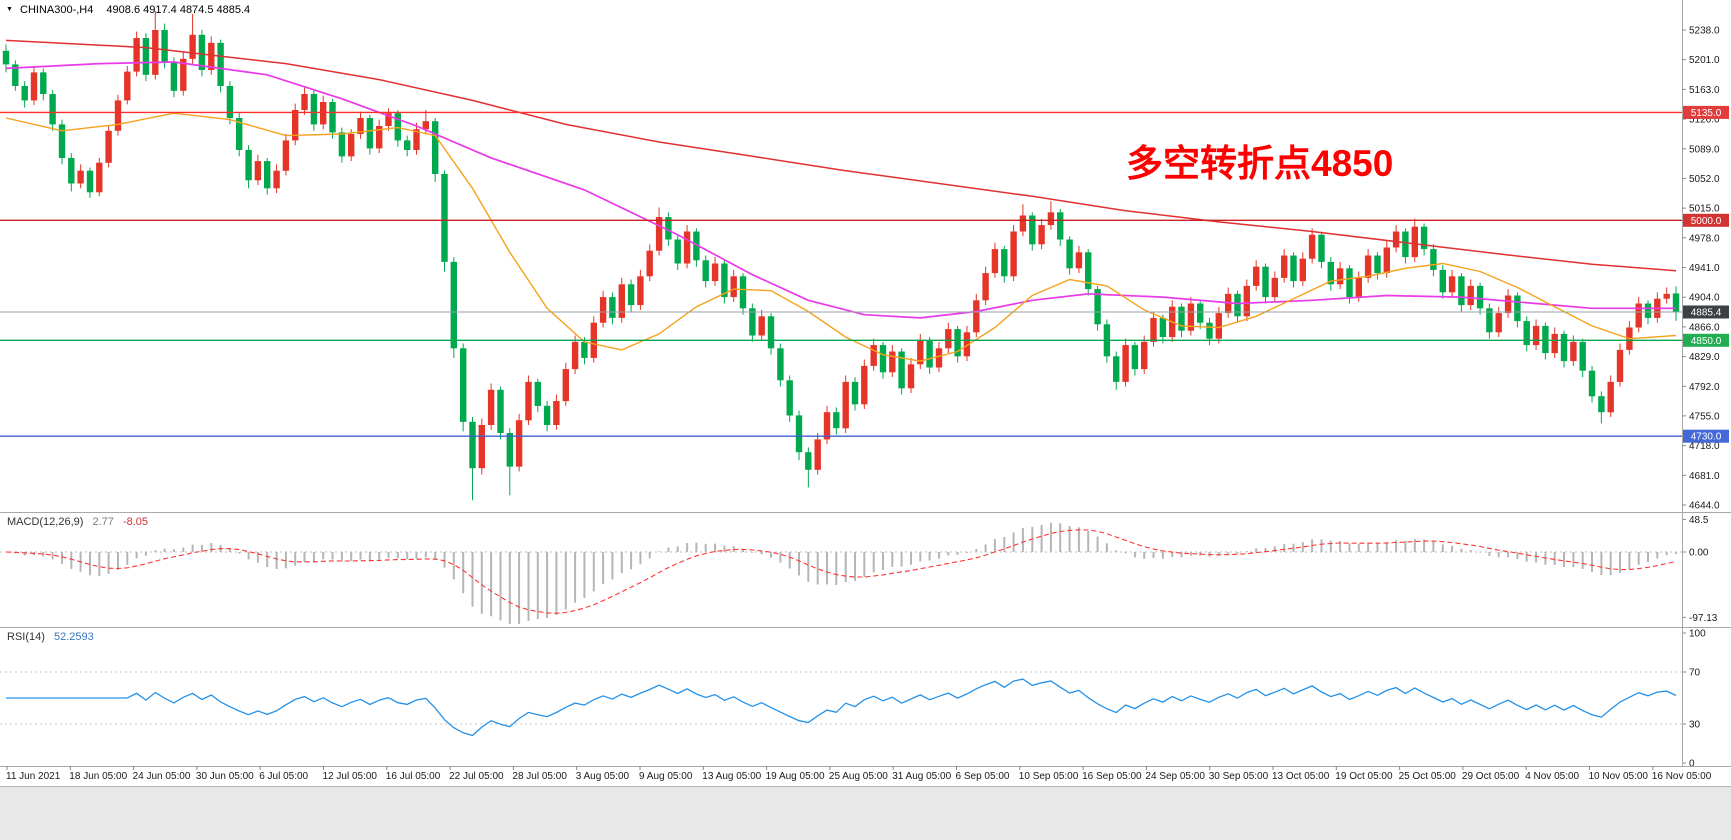 The image size is (1731, 840). Describe the element at coordinates (1682, 776) in the screenshot. I see `svg-text: 16 Nov 05:00` at that location.